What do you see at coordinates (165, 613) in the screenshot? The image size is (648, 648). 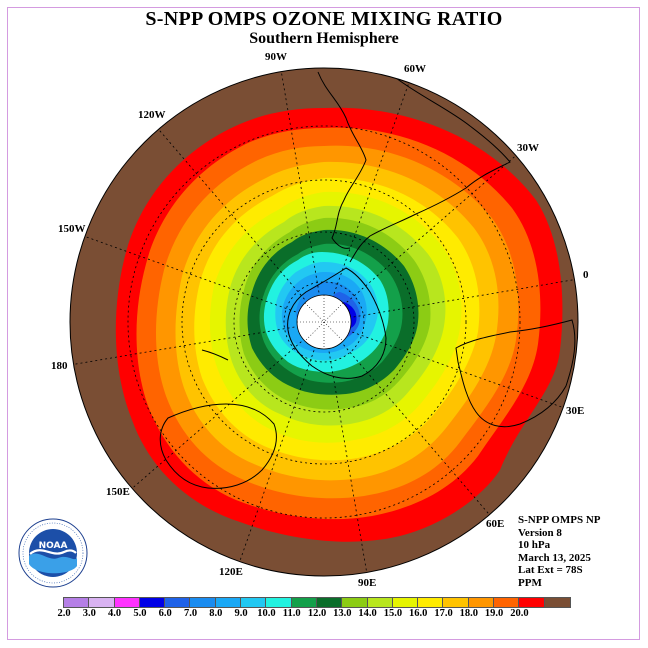 I see `colorbar-tick-label: 6.0` at bounding box center [165, 613].